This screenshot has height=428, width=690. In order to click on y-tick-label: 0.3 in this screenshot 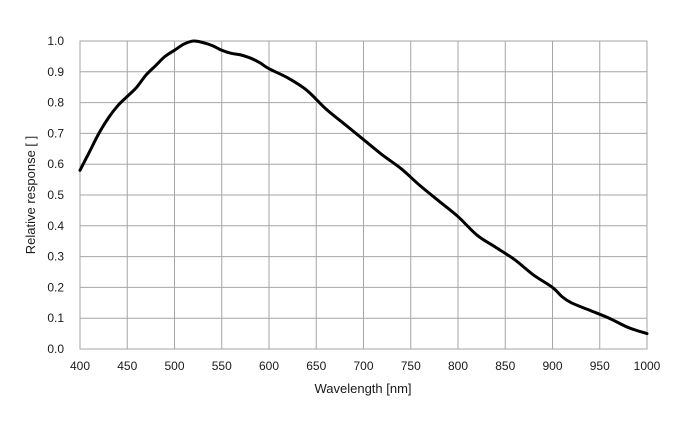, I will do `click(55, 257)`.